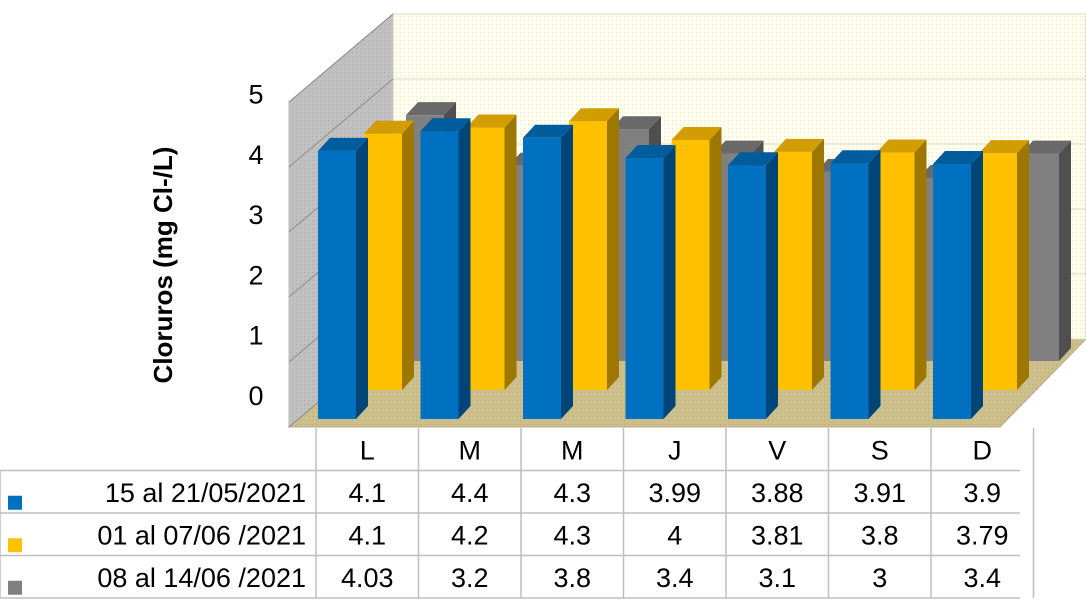  What do you see at coordinates (777, 450) in the screenshot?
I see `x-category-label: V` at bounding box center [777, 450].